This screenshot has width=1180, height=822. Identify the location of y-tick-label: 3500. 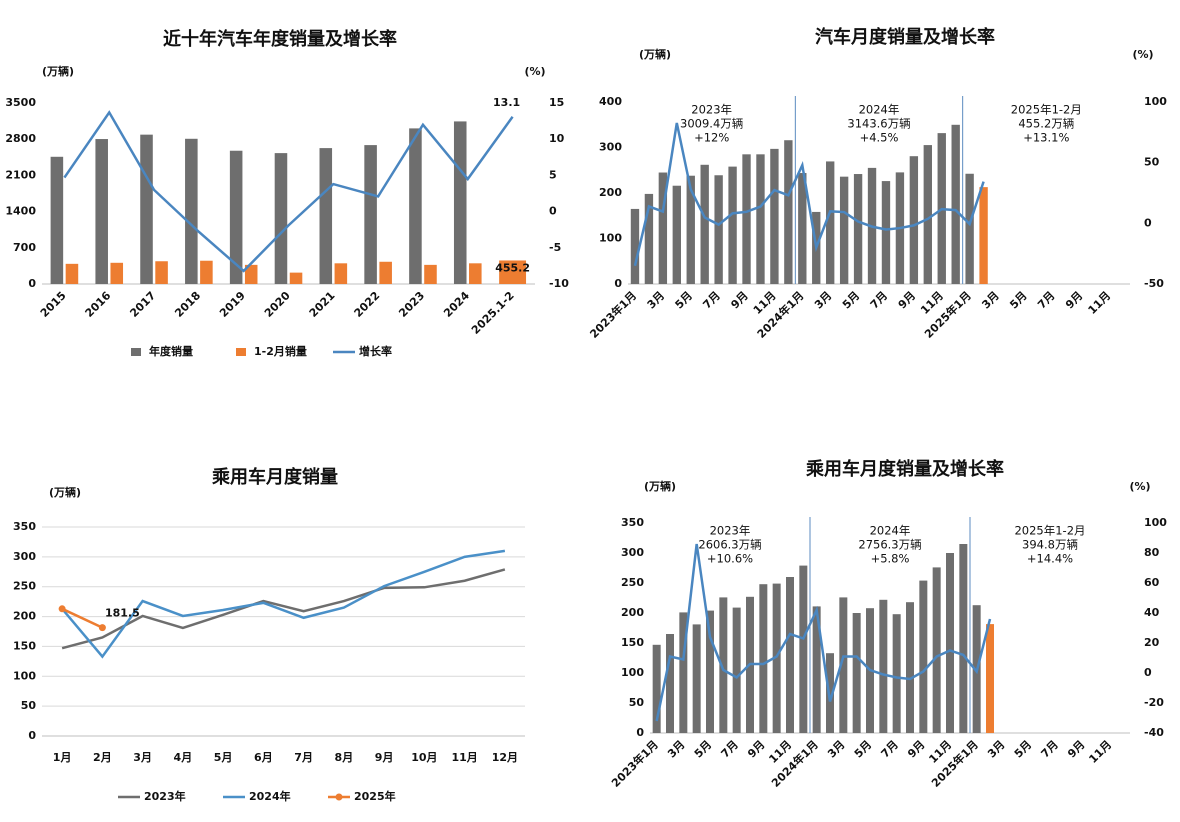
(20, 102).